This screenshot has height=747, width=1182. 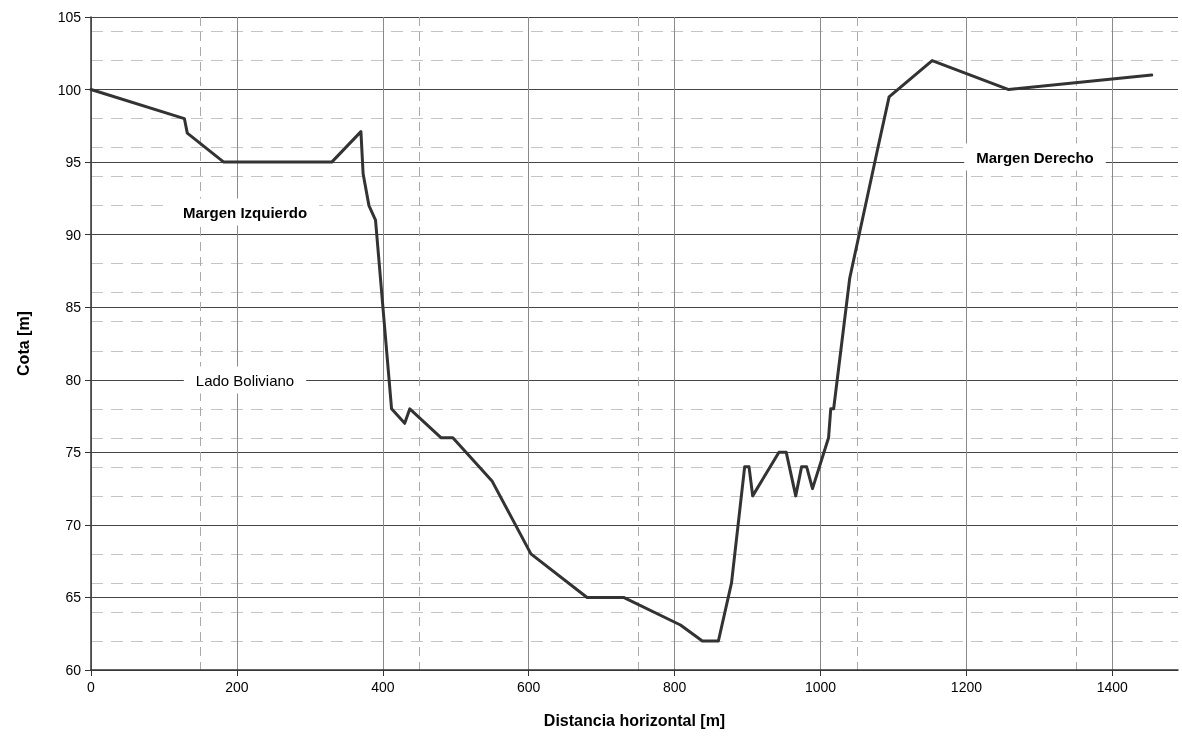 I want to click on annotation: Lado Boliviano, so click(x=245, y=380).